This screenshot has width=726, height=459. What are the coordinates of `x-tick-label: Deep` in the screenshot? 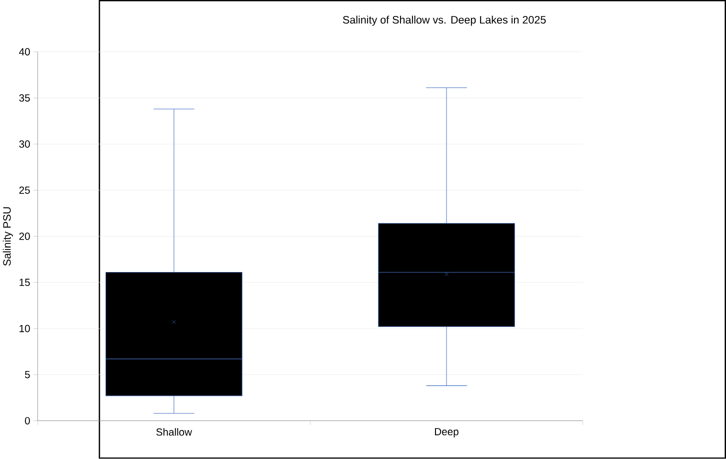 It's located at (446, 433).